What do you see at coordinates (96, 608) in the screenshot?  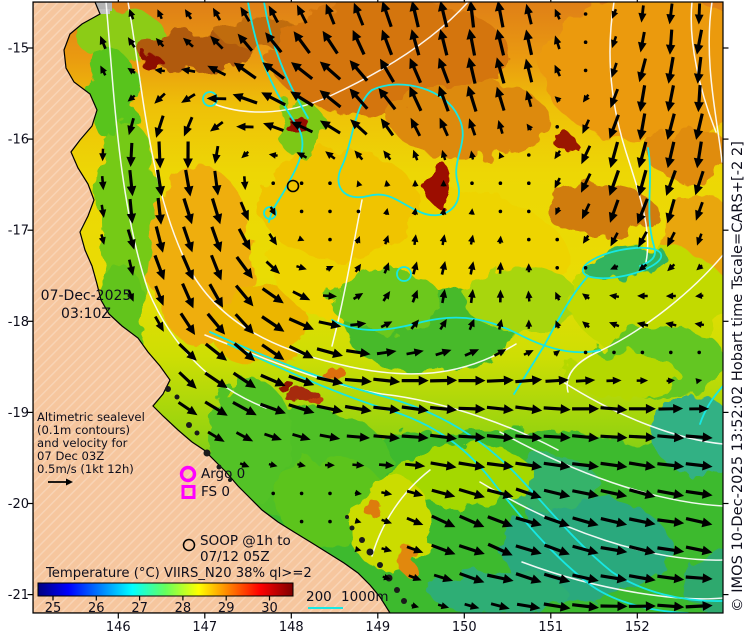 I see `colorbar-tick-label: 26` at bounding box center [96, 608].